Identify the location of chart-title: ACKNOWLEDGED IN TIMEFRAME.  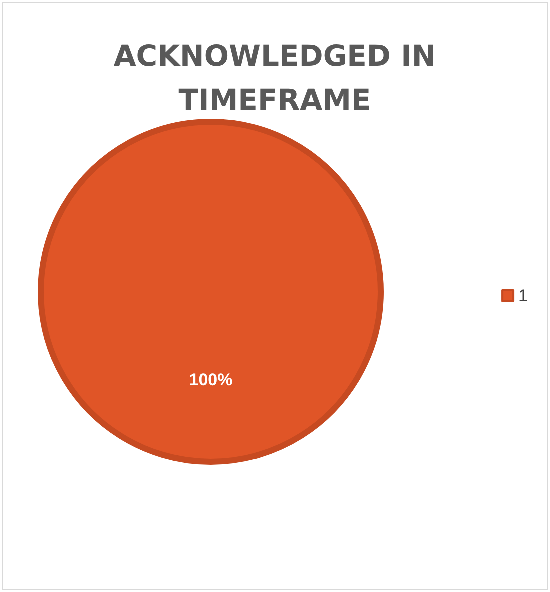
(275, 78).